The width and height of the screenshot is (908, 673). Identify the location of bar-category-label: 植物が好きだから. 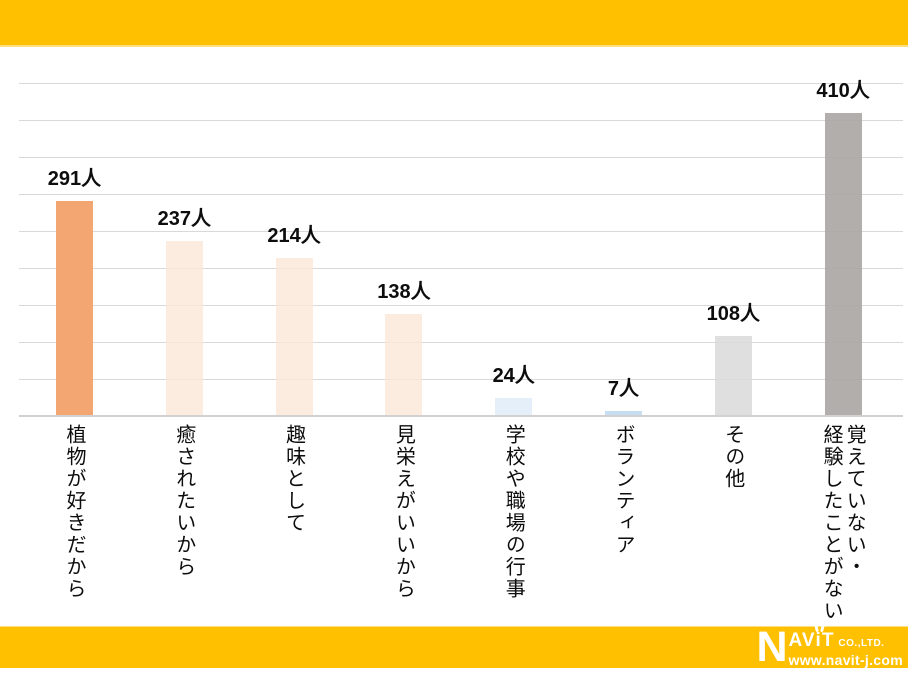
(75, 512).